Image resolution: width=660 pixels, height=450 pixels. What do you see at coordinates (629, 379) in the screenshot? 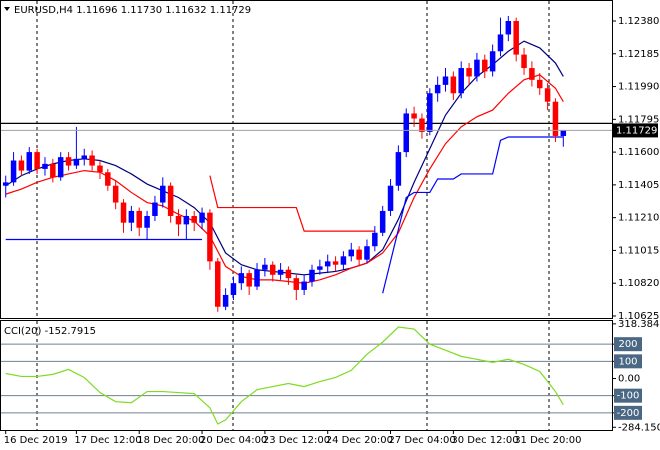
I see `y-tick-label: 0.00` at bounding box center [629, 379].